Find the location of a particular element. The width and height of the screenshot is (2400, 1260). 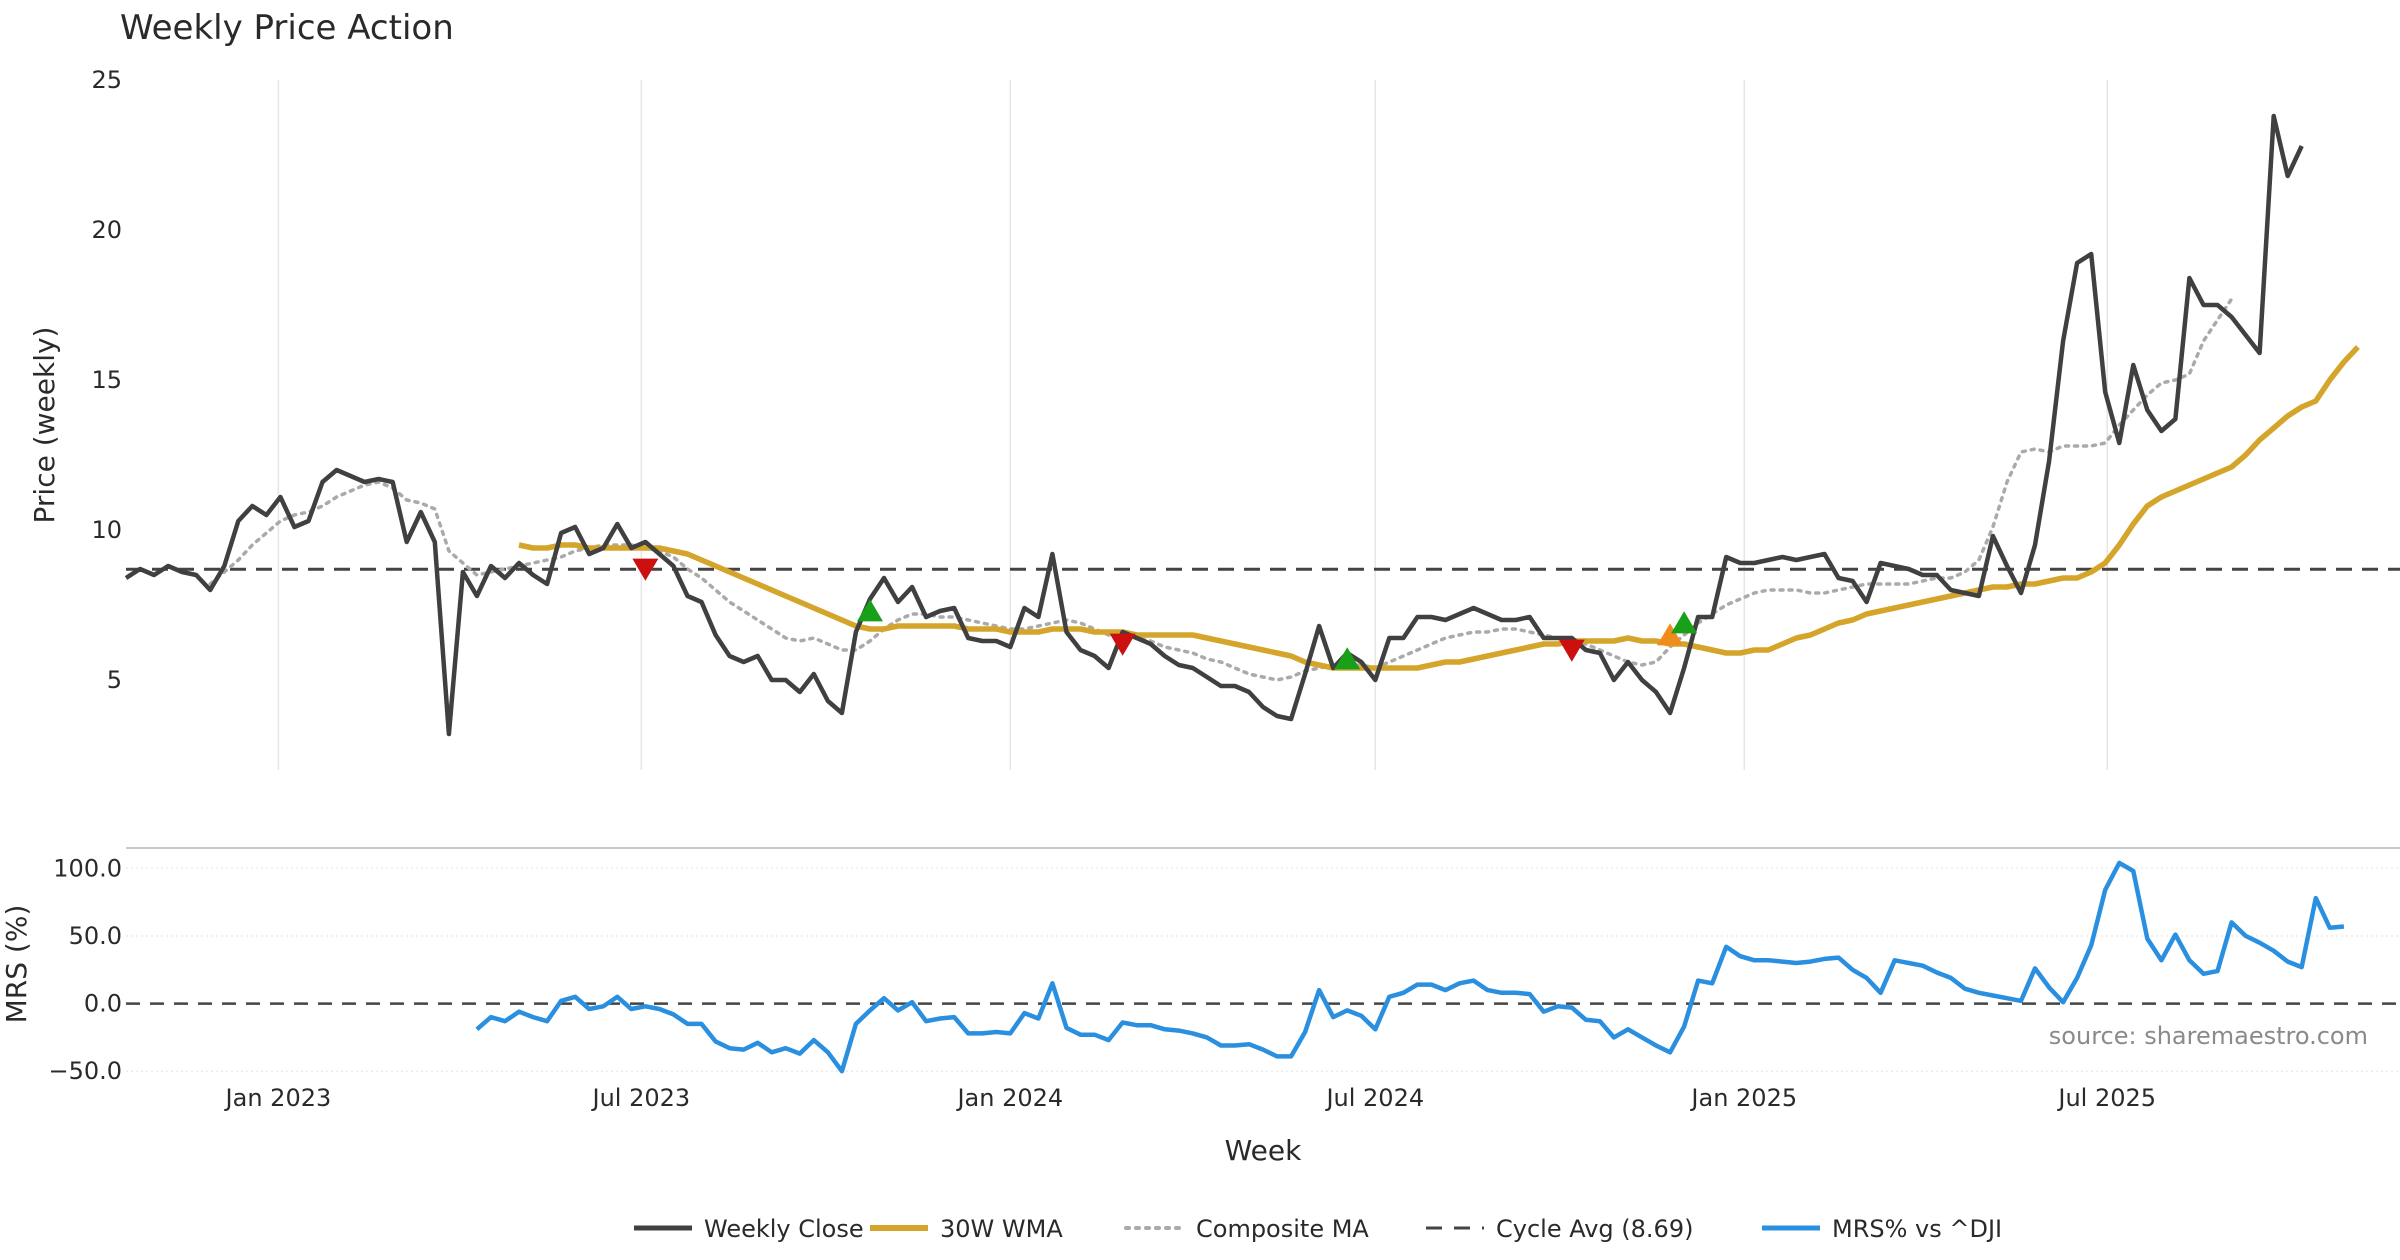

series-mrs-line is located at coordinates (1410, 967).